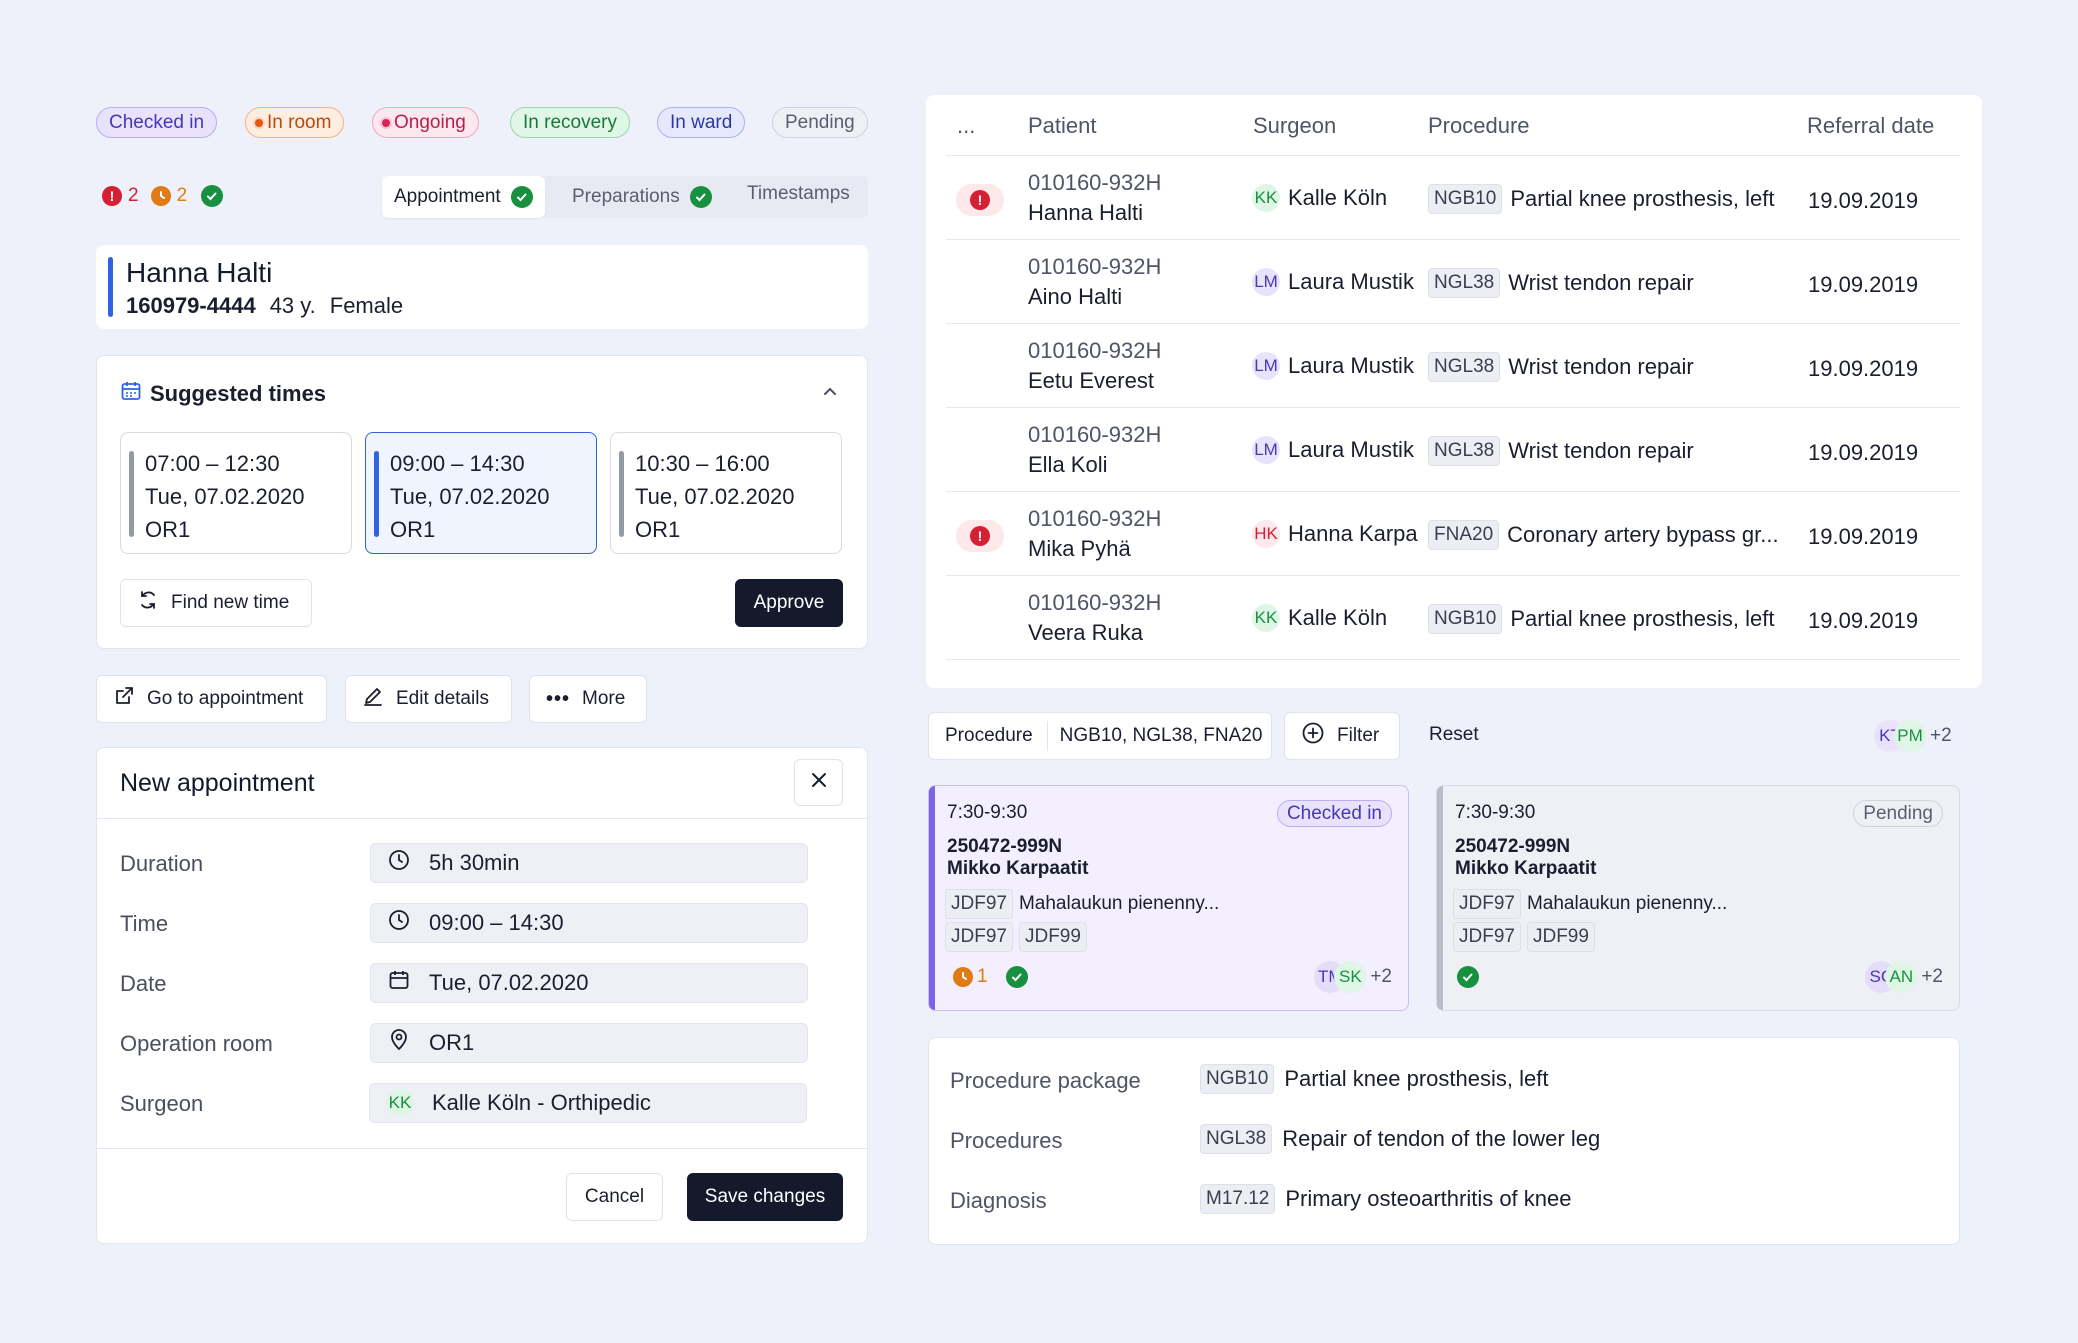  What do you see at coordinates (430, 122) in the screenshot?
I see `status-chip-label: Ongoing` at bounding box center [430, 122].